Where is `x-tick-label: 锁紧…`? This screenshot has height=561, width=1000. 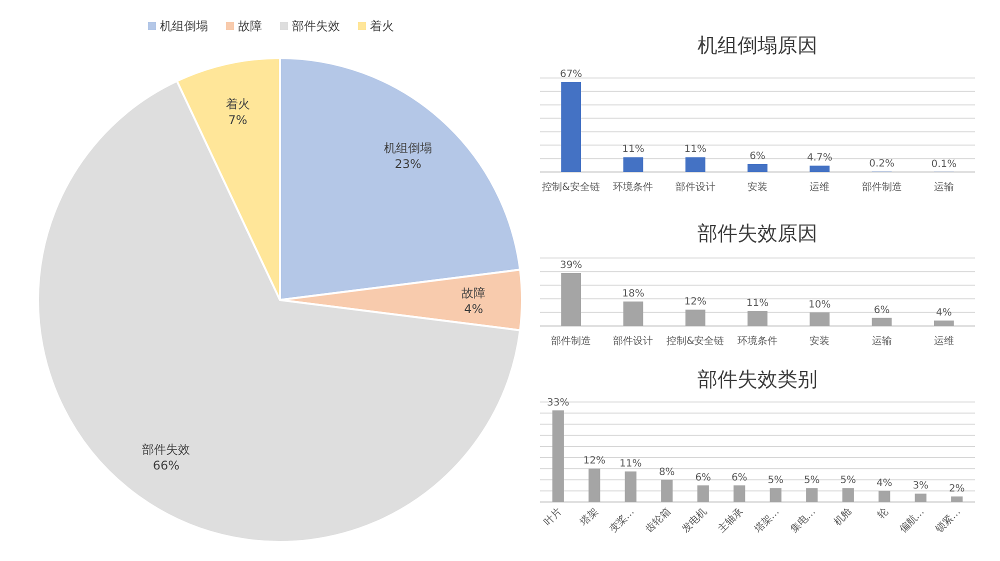
x-tick-label: 锁紧… is located at coordinates (947, 521).